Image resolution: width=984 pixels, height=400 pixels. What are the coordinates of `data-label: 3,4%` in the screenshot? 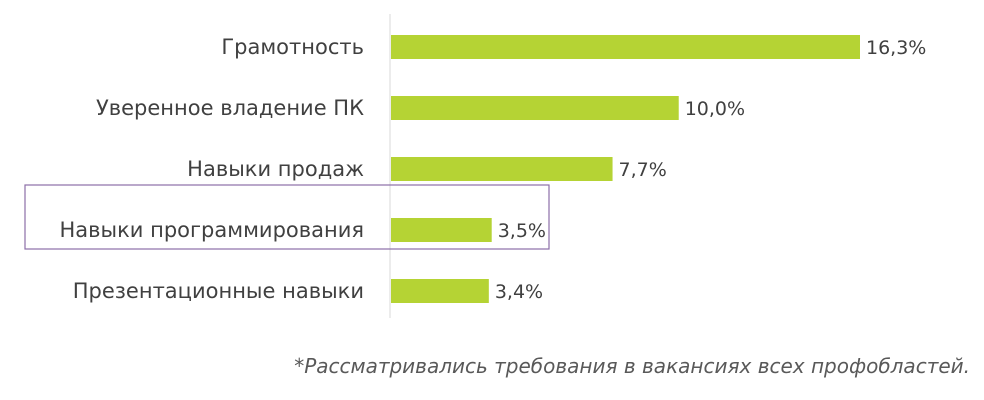 It's located at (519, 292).